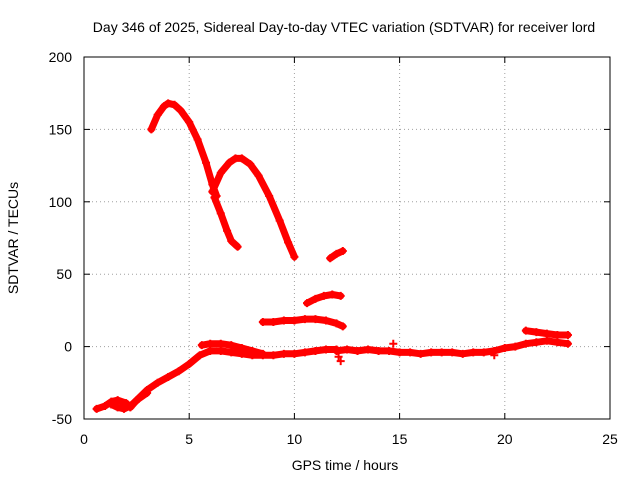 This screenshot has height=480, width=640. I want to click on series-arc-high, so click(184, 150).